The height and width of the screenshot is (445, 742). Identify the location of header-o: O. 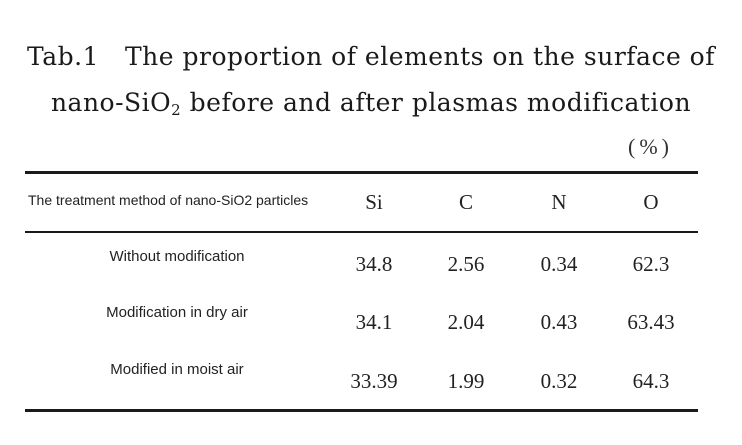
(651, 202).